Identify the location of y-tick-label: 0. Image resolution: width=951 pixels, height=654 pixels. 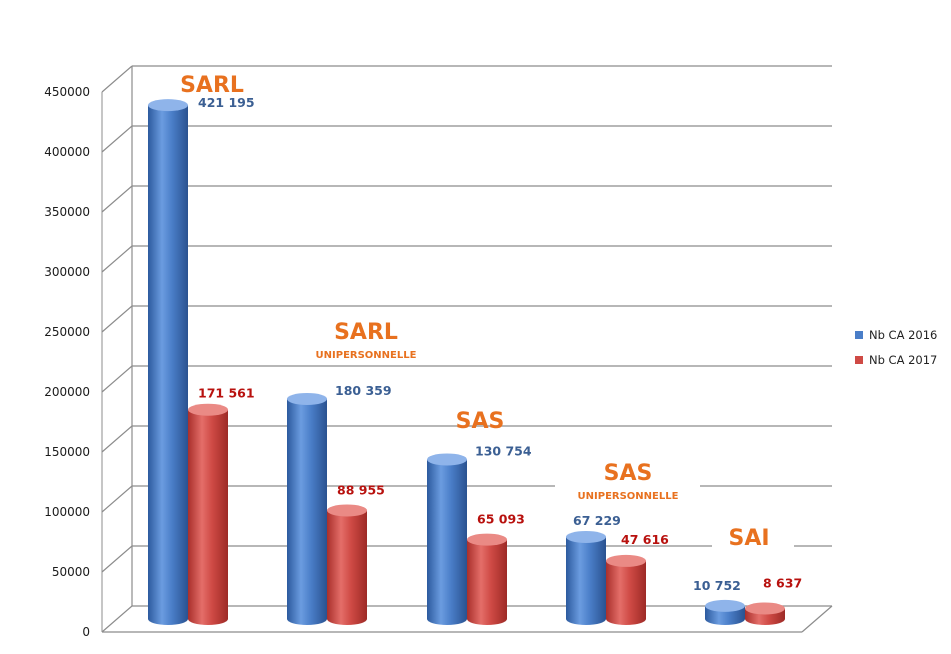
(86, 632).